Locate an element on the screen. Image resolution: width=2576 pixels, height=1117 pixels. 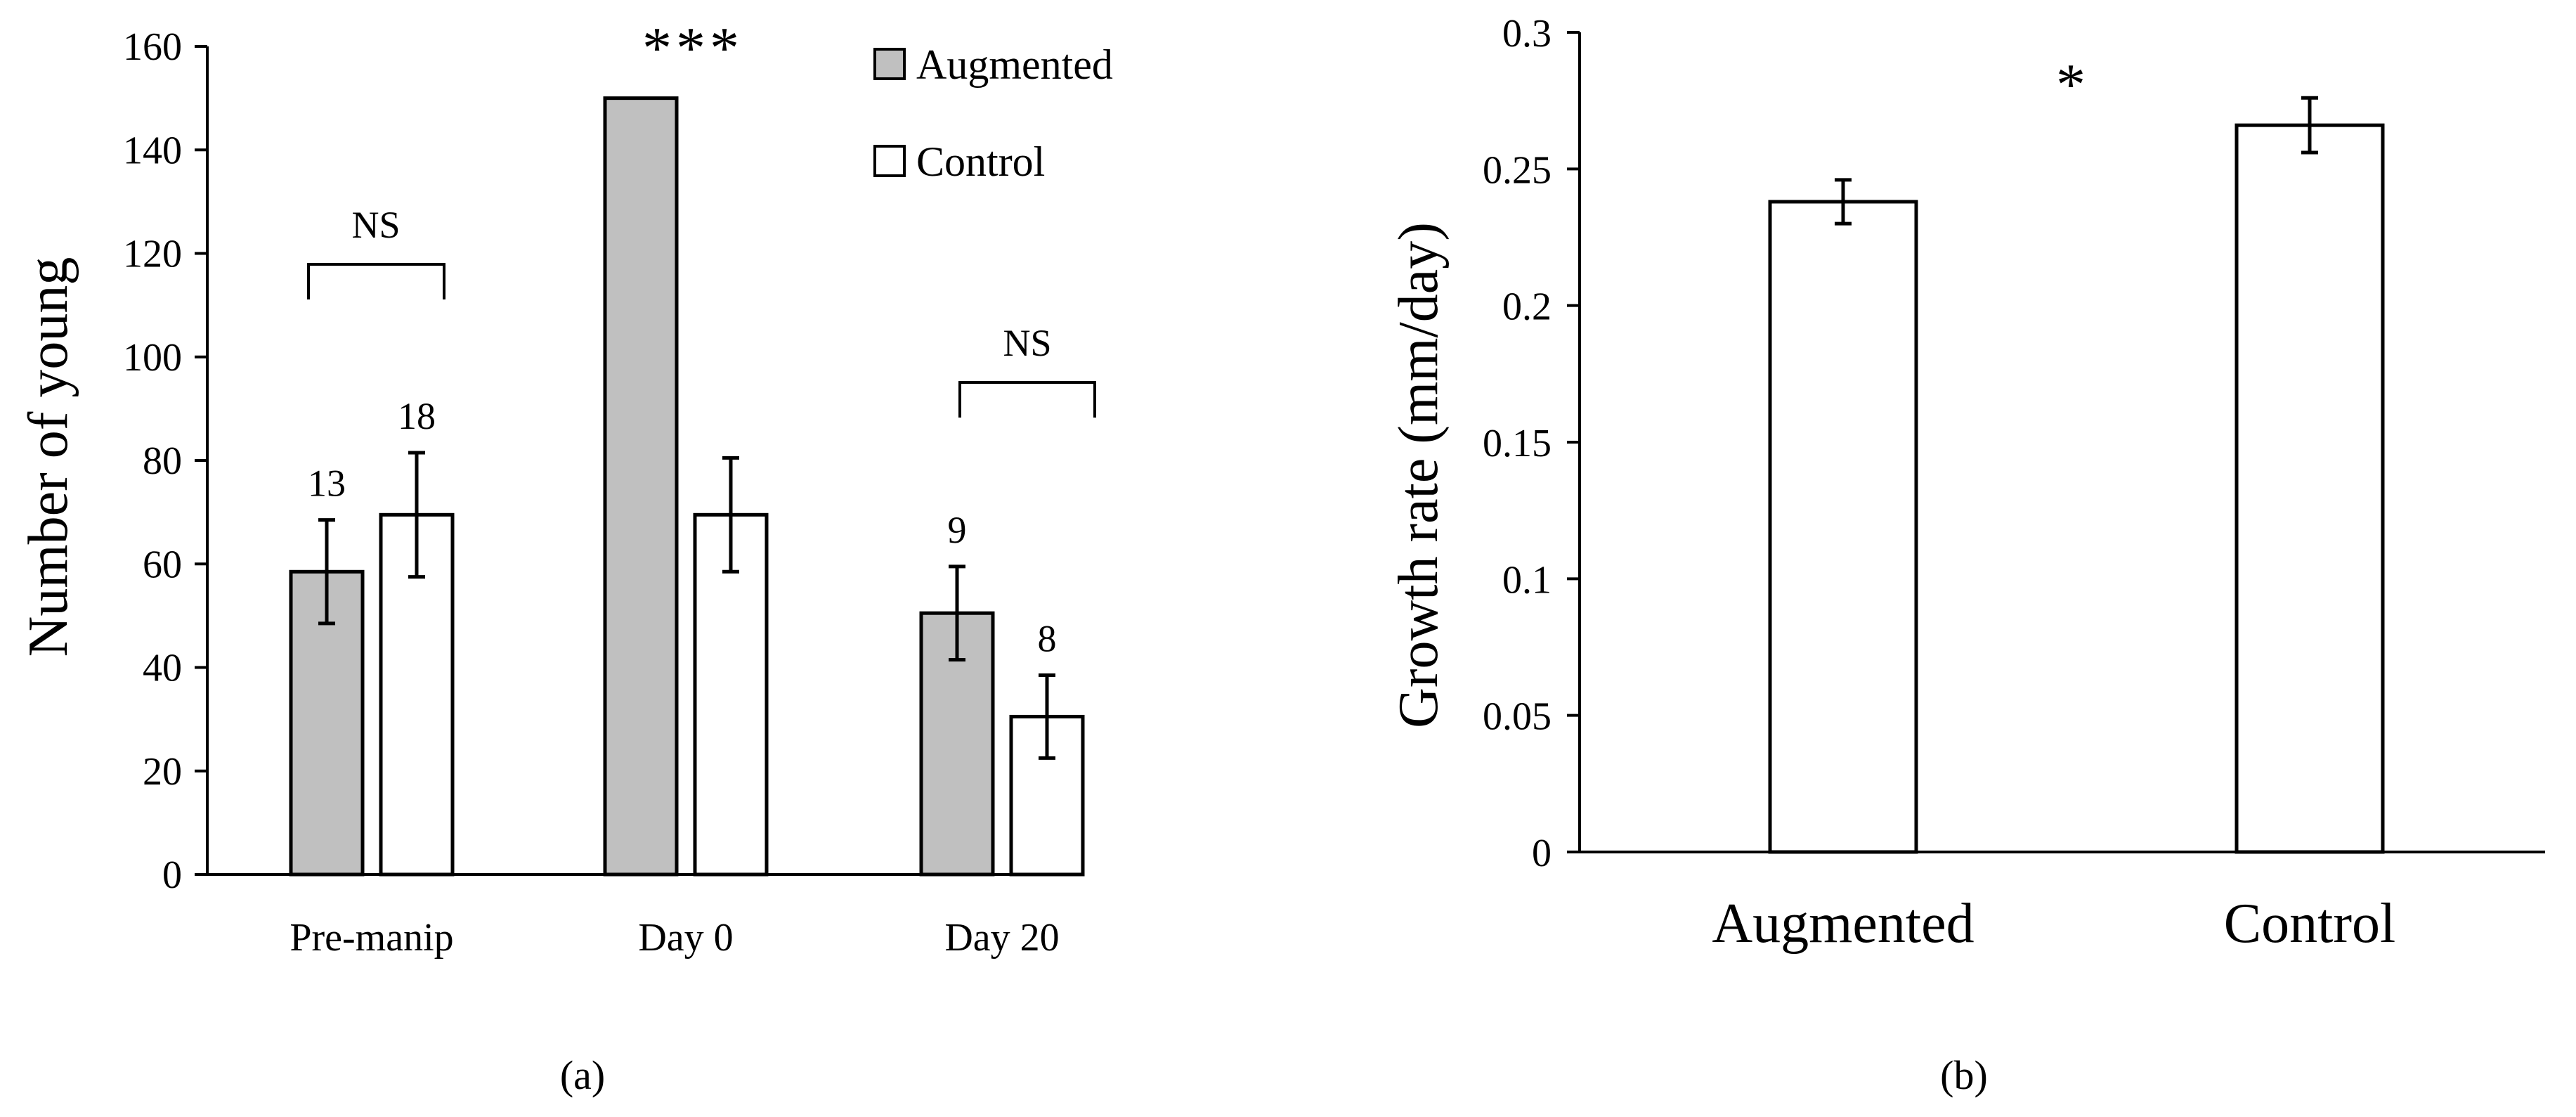
panel-b-caption: (b) is located at coordinates (1964, 1075).